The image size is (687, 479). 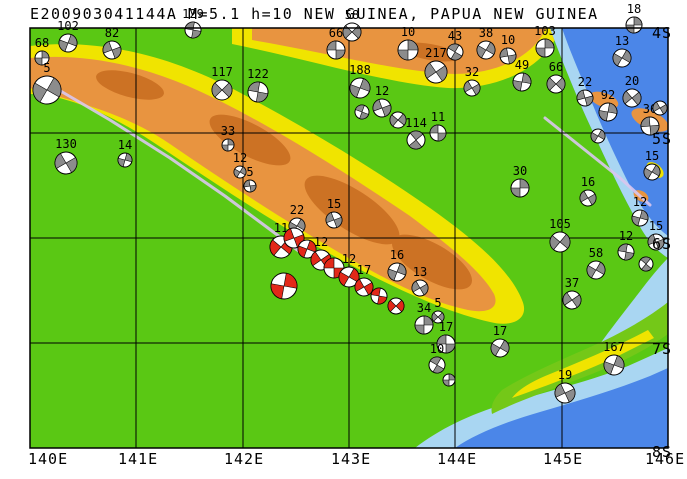 I want to click on mechanism-depth-label: 49, so click(x=522, y=65).